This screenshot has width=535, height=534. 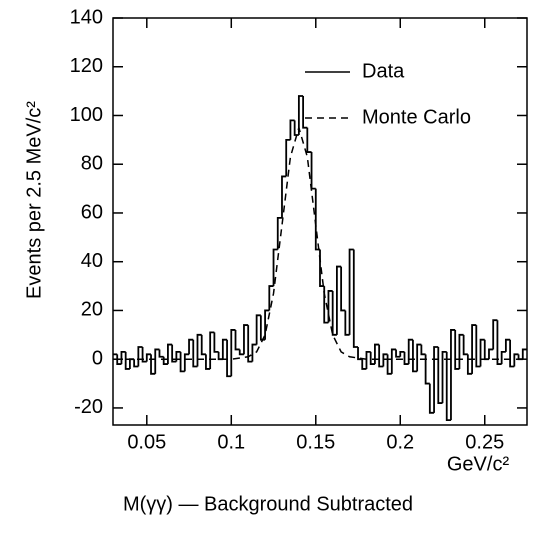 What do you see at coordinates (268, 504) in the screenshot?
I see `caption: M(γγ) — Background Subtracted` at bounding box center [268, 504].